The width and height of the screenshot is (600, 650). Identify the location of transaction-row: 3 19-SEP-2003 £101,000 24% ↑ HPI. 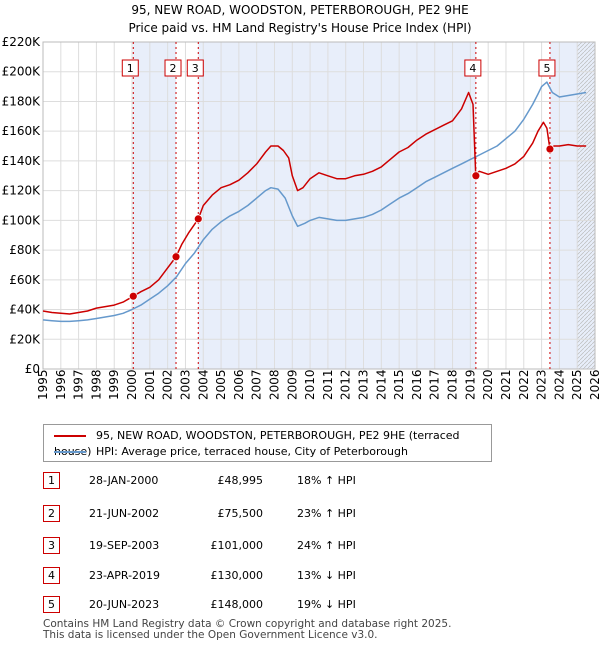
(313, 545).